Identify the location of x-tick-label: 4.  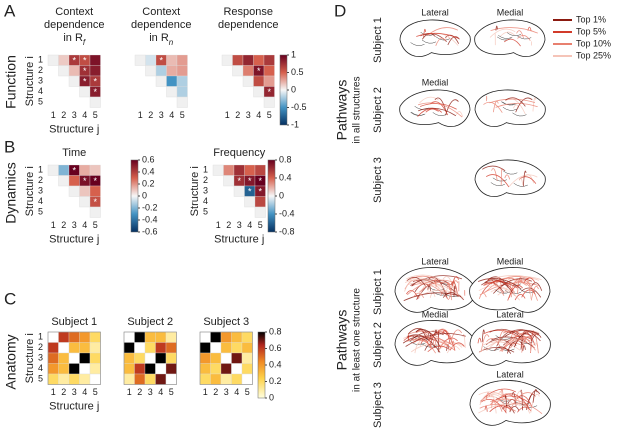
(84, 225).